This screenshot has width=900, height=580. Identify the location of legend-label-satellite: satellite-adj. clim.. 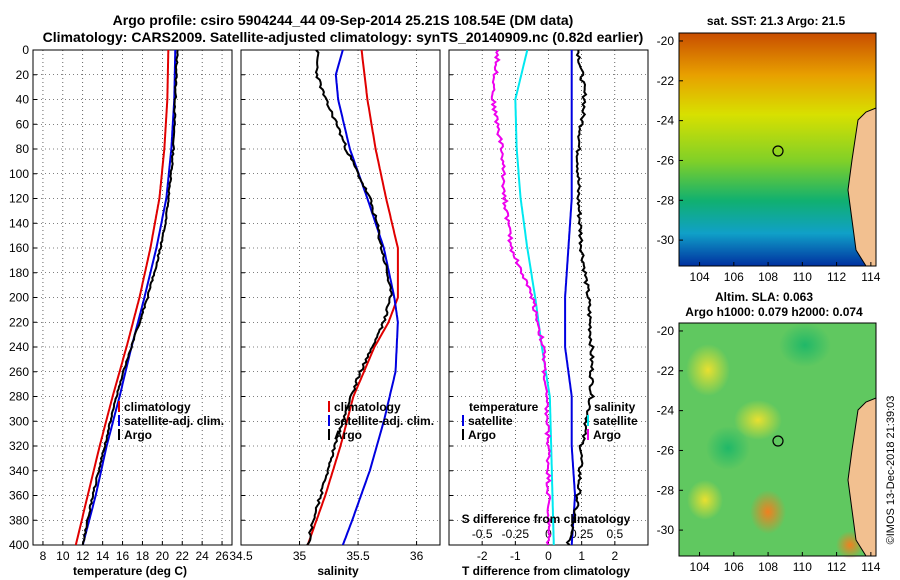
(174, 421).